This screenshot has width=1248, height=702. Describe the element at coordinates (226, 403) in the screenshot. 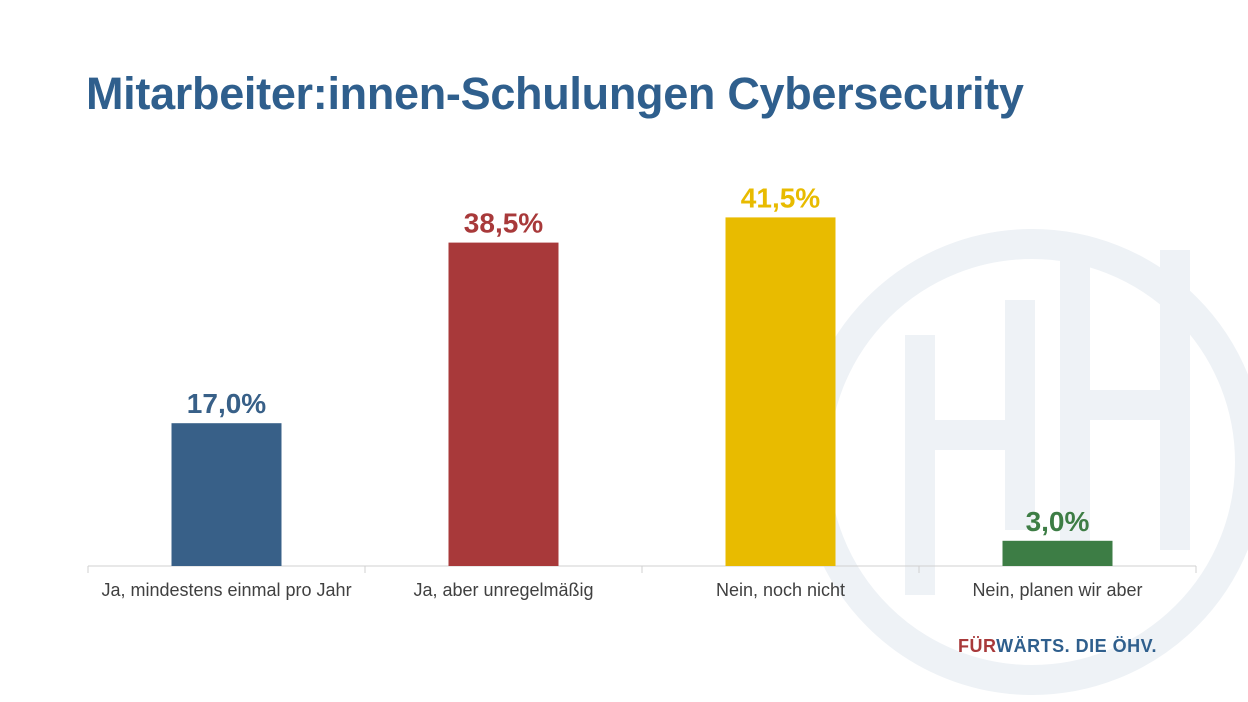

I see `data-label: 17,0%` at that location.